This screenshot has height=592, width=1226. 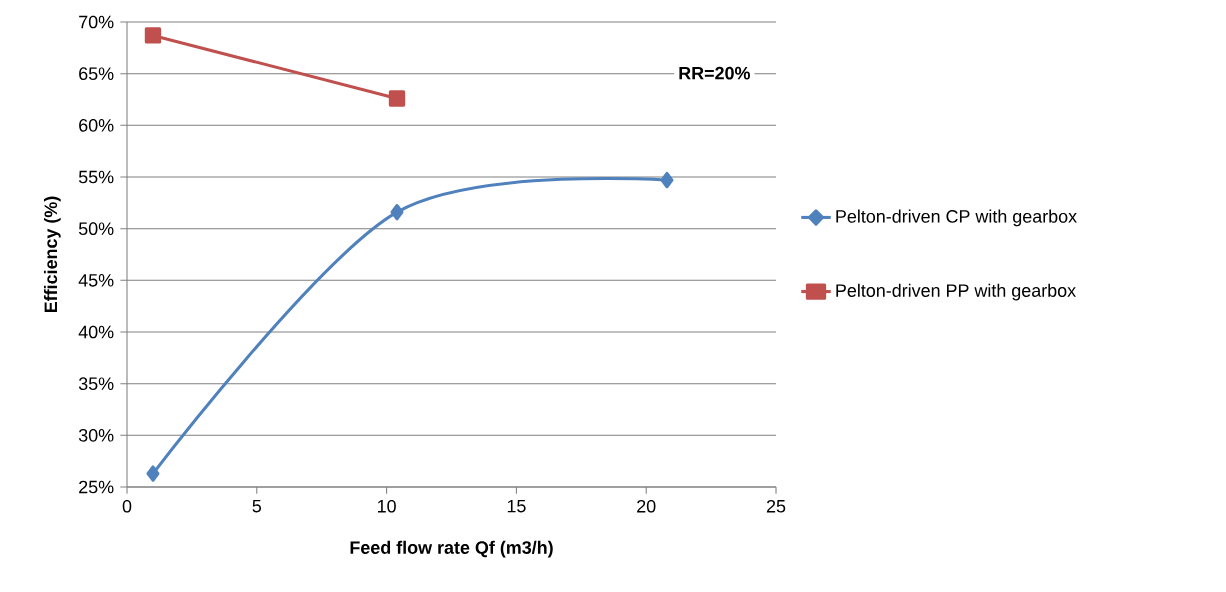 I want to click on y-tick-label: 40%, so click(x=96, y=332).